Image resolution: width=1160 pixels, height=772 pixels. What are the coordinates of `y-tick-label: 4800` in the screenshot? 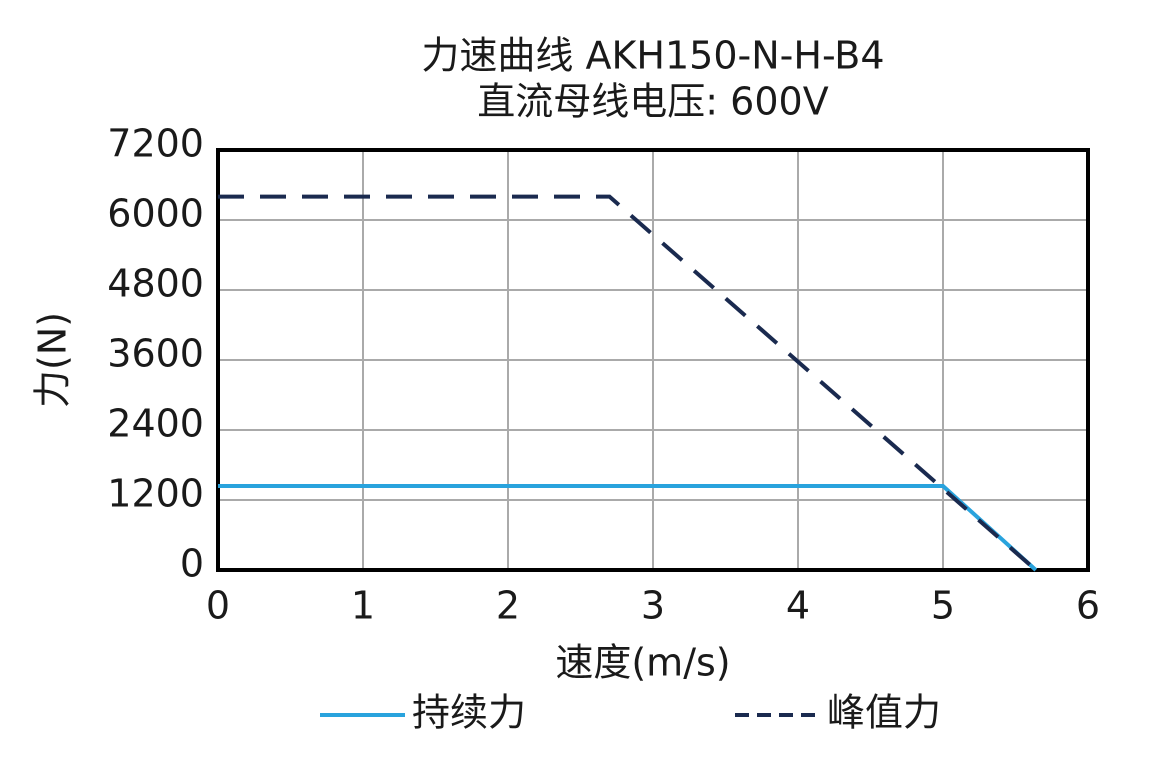 It's located at (155, 284).